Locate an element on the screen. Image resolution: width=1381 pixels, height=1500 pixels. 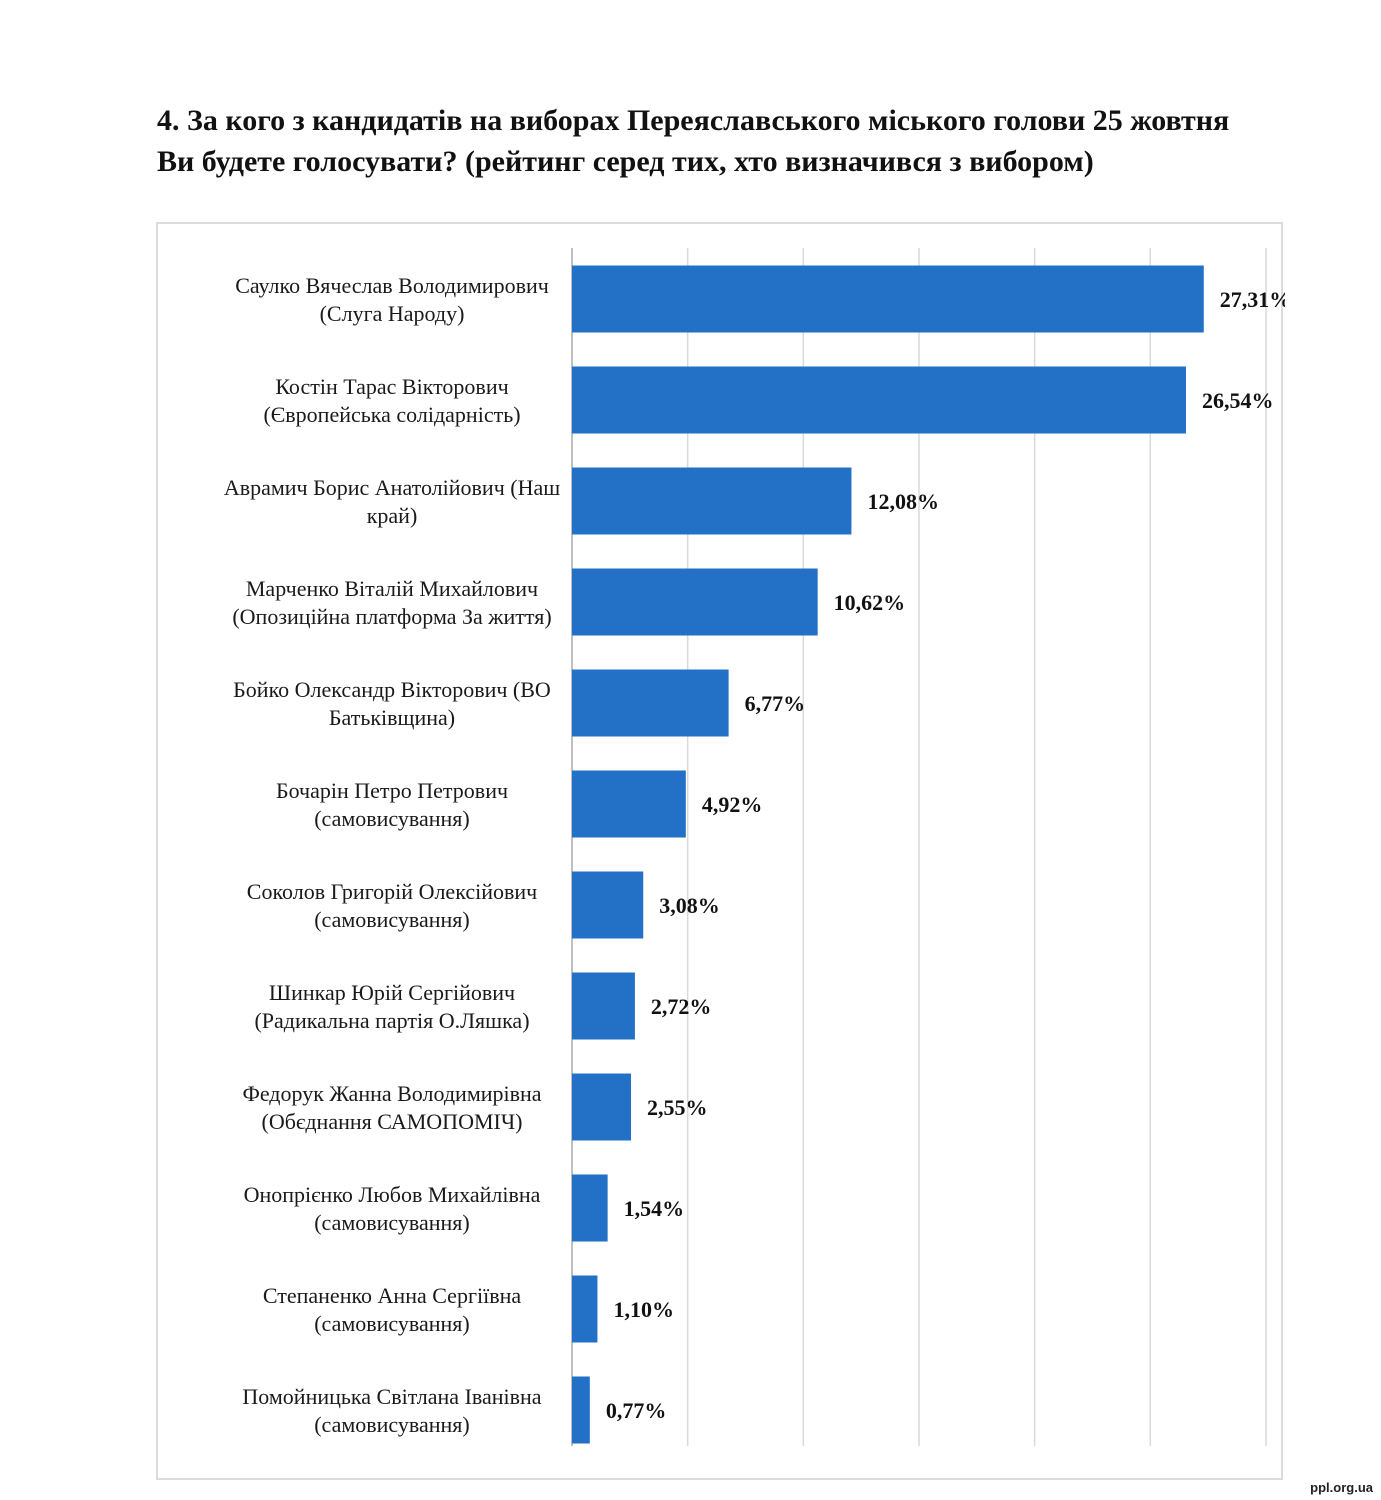
category-label: Бочарін Петро Петрович (самовисування) is located at coordinates (392, 804).